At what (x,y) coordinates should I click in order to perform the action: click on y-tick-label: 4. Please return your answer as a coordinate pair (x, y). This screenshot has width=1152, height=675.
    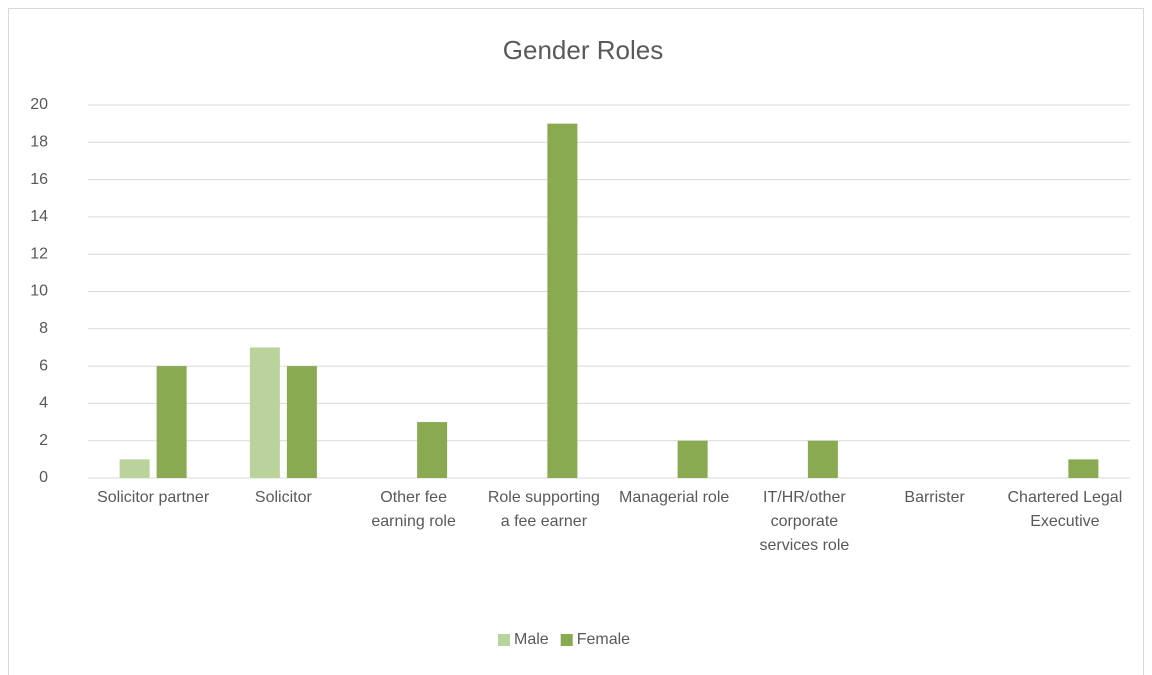
    Looking at the image, I should click on (43, 403).